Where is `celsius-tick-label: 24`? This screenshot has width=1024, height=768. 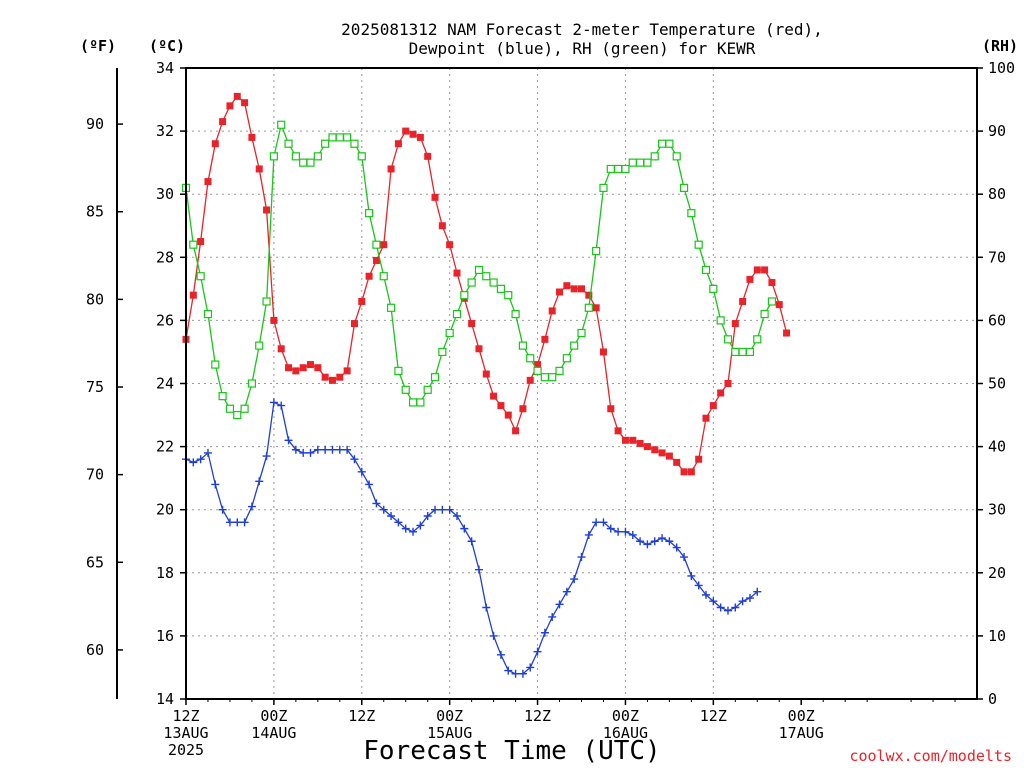
celsius-tick-label: 24 is located at coordinates (165, 384).